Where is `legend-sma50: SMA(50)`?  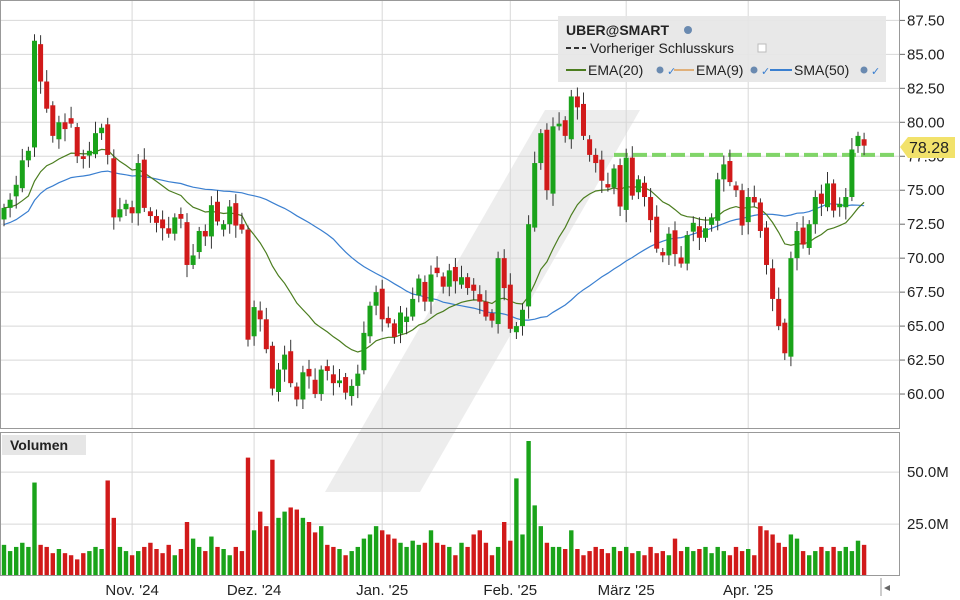
legend-sma50: SMA(50) is located at coordinates (821, 70).